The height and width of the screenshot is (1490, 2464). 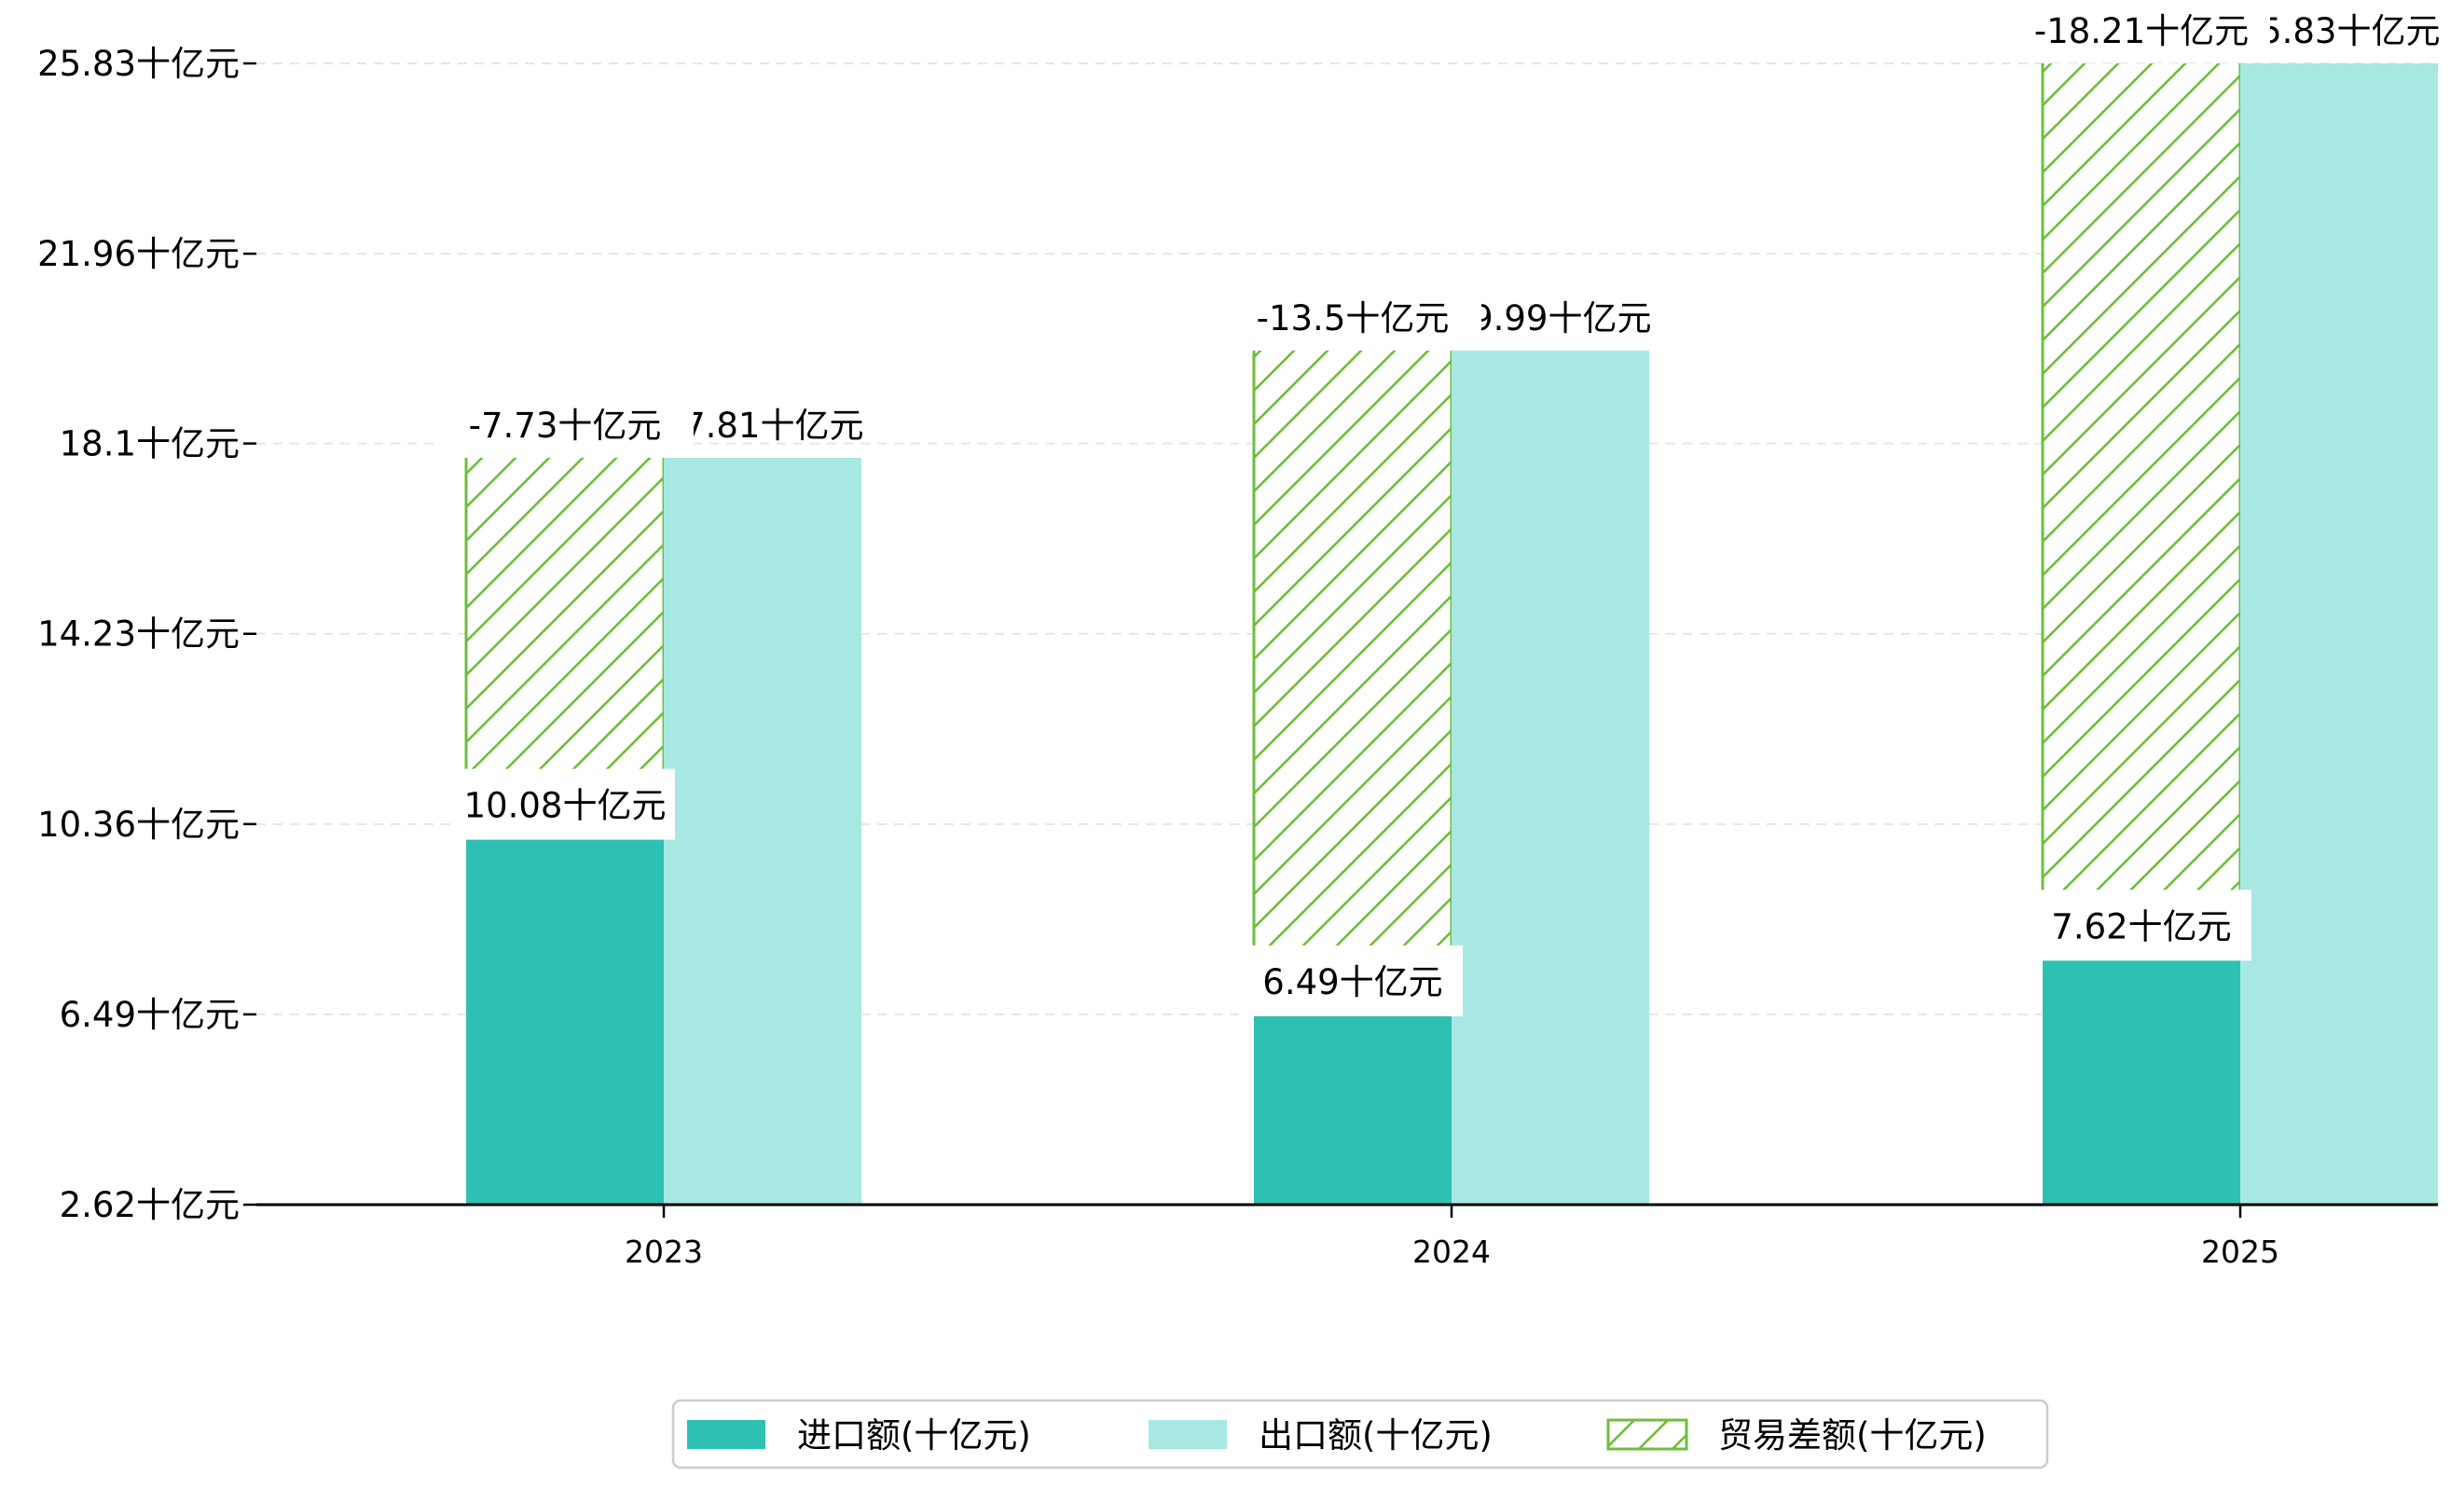 I want to click on data-label-trade-balance: -13.5十亿元, so click(x=1354, y=318).